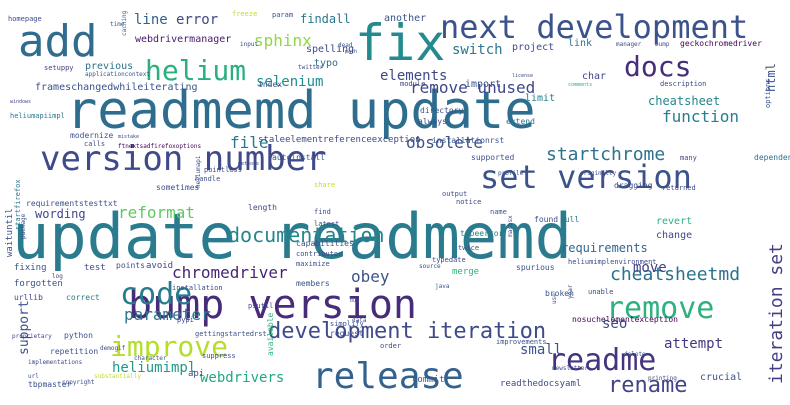 The width and height of the screenshot is (790, 405). Describe the element at coordinates (325, 19) in the screenshot. I see `cloud-word: findall` at that location.